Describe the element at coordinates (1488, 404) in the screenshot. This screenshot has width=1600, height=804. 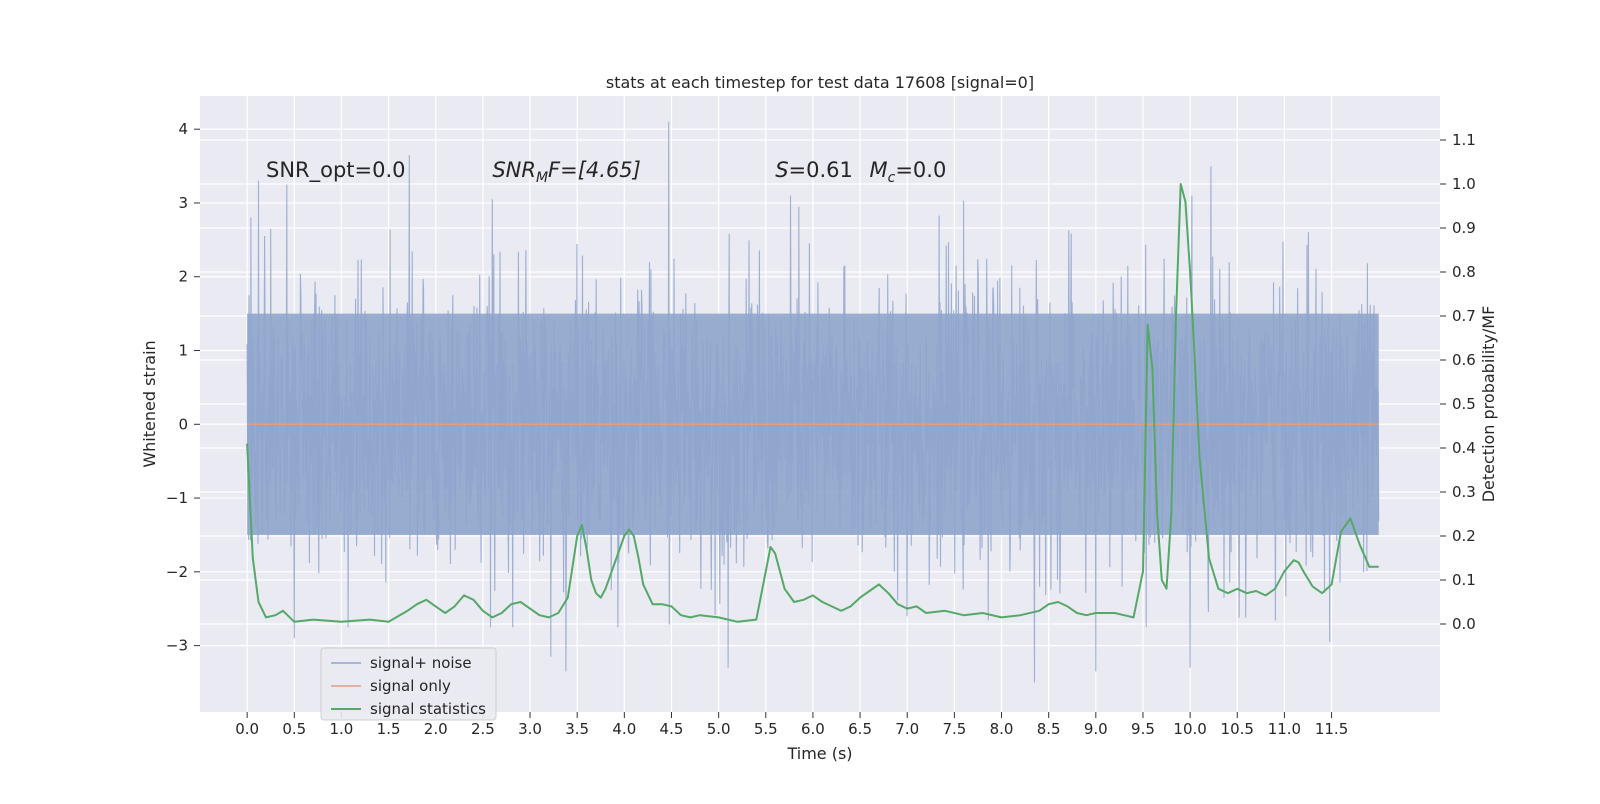
I see `y-axis-label-right: Detection probability/MF` at that location.